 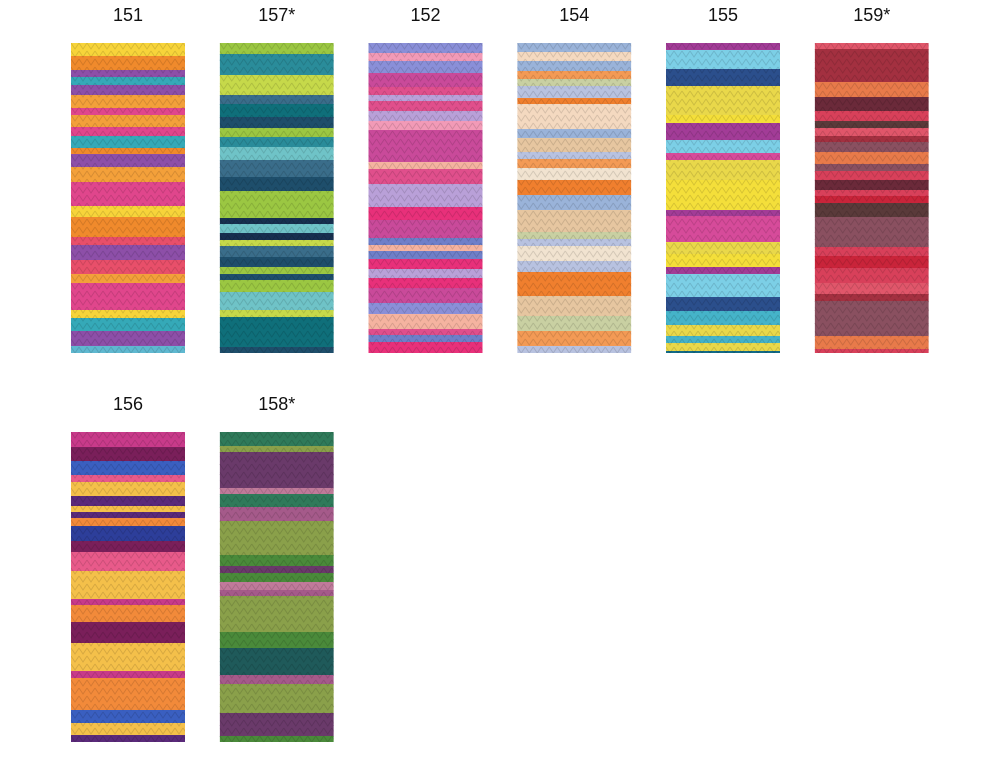 What do you see at coordinates (279, 181) in the screenshot?
I see `swatch: 157*` at bounding box center [279, 181].